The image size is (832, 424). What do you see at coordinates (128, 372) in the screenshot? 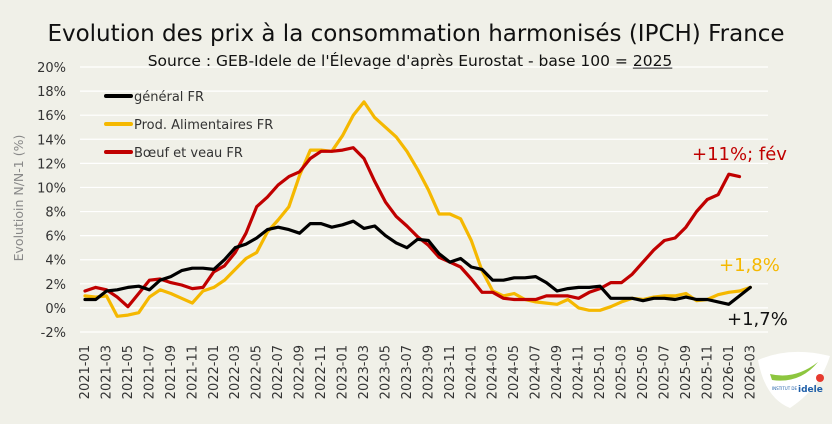
I see `x-tick-label: 2021-05` at bounding box center [128, 372].